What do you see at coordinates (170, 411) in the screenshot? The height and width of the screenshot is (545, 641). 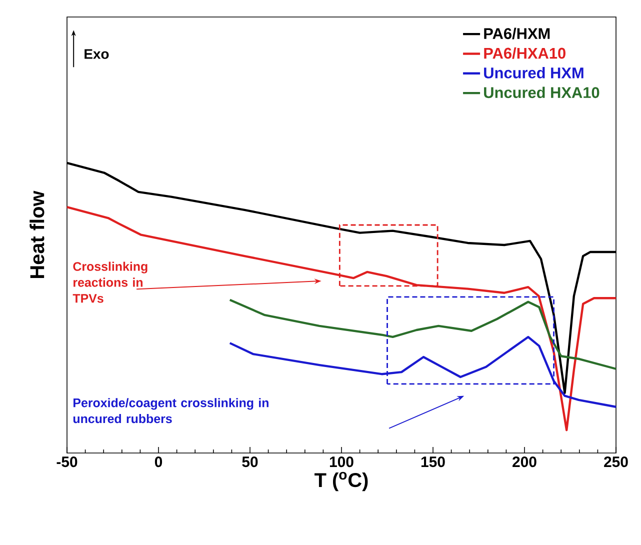 I see `annotation: Peroxide/coagent crosslinking in uncured rubbers` at bounding box center [170, 411].